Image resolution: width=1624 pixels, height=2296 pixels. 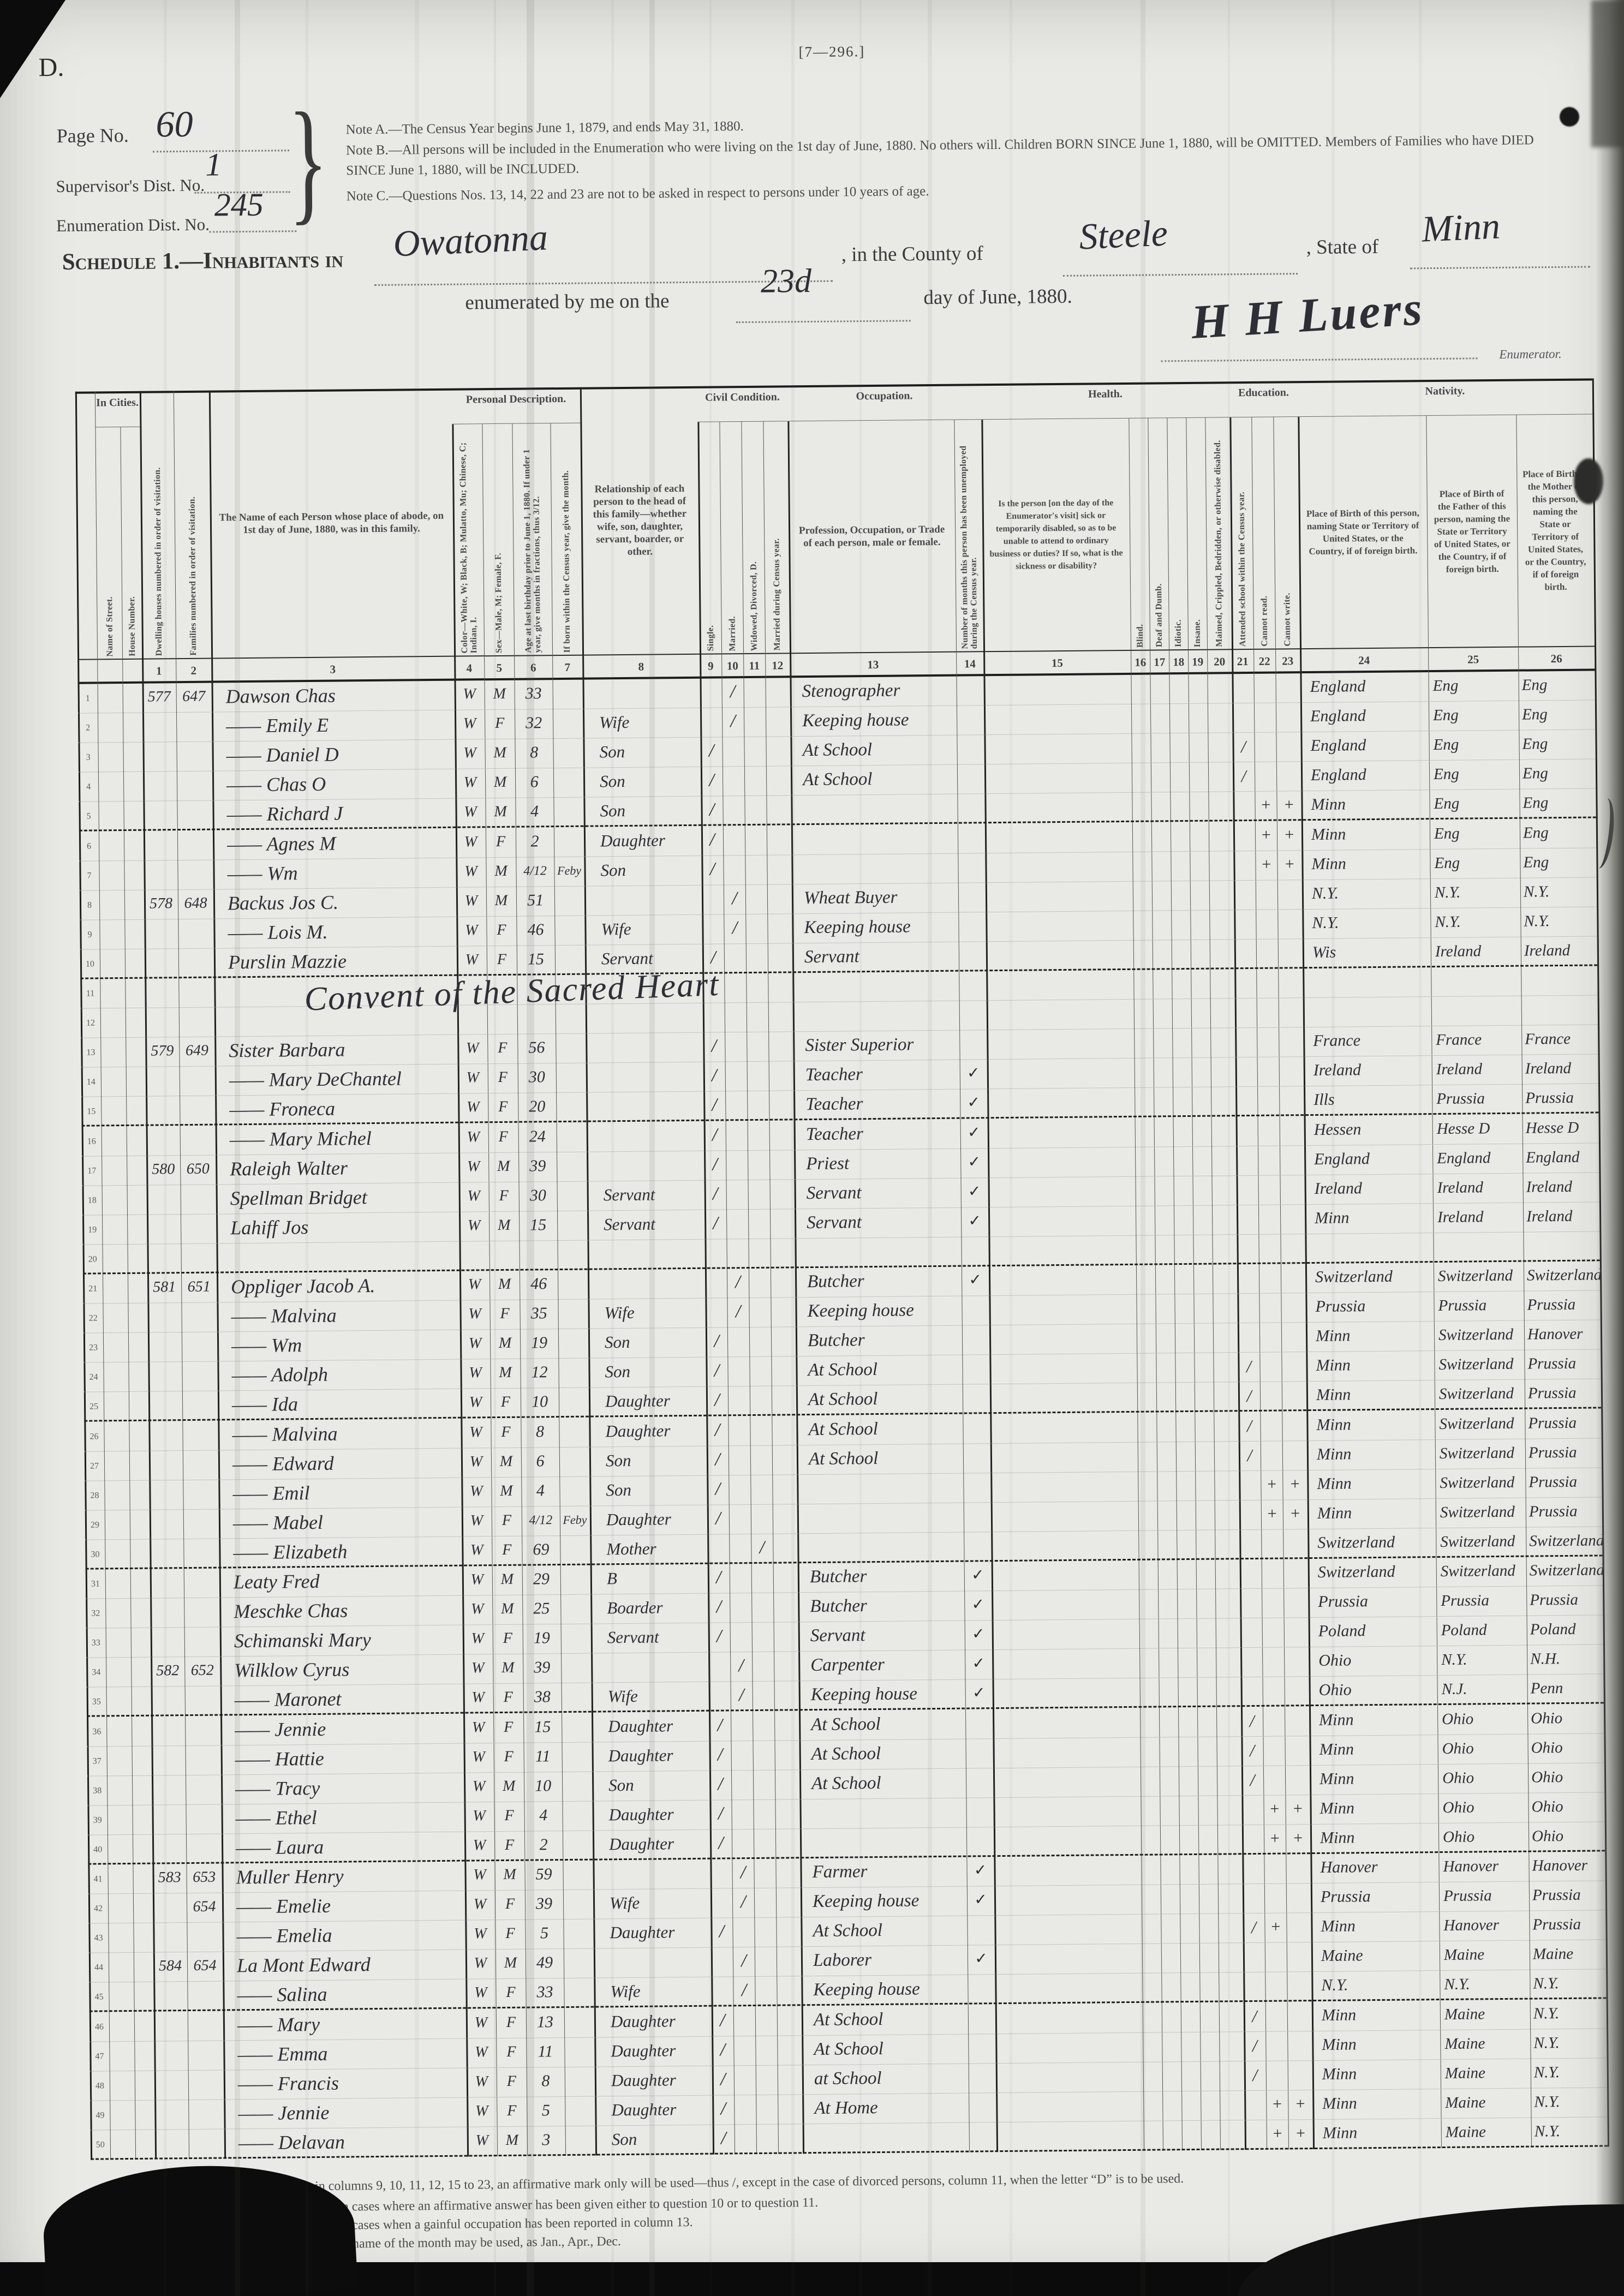 What do you see at coordinates (96, 1702) in the screenshot?
I see `line-number: 35` at bounding box center [96, 1702].